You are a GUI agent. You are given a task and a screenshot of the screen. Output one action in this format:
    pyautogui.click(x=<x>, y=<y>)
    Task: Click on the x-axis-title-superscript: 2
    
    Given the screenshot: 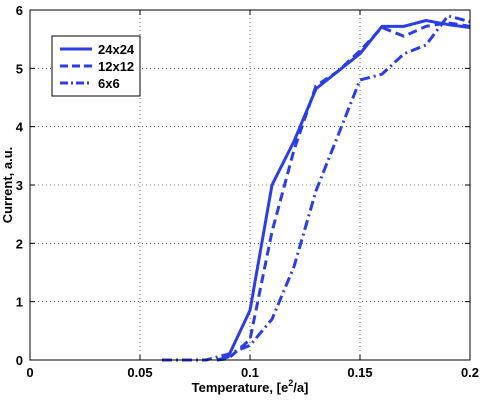 What is the action you would take?
    pyautogui.click(x=290, y=383)
    